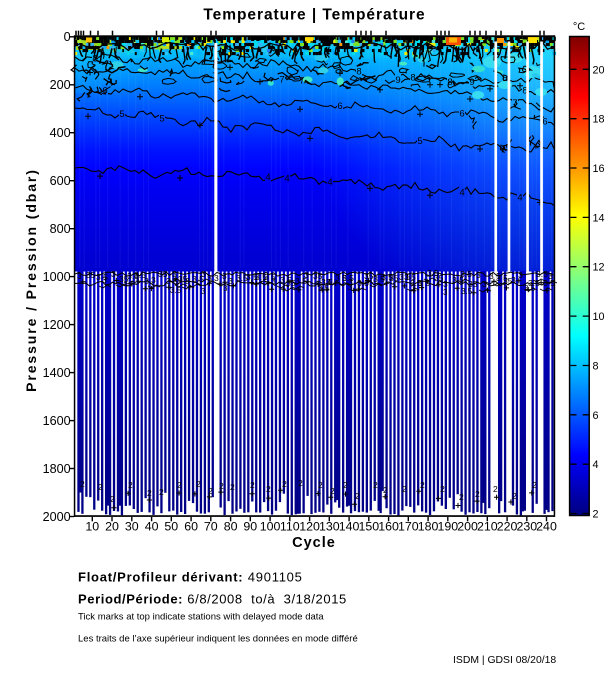 The image size is (611, 675). What do you see at coordinates (57, 277) in the screenshot?
I see `svg-text: 1000` at bounding box center [57, 277].